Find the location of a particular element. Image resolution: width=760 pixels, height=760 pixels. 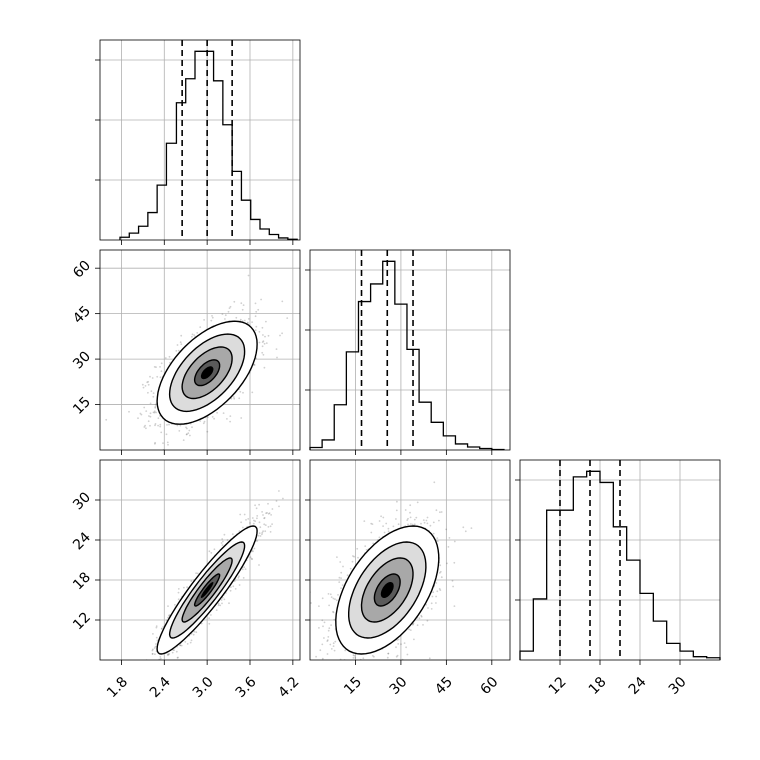

xtick-label-1-1: 30 is located at coordinates (399, 686).